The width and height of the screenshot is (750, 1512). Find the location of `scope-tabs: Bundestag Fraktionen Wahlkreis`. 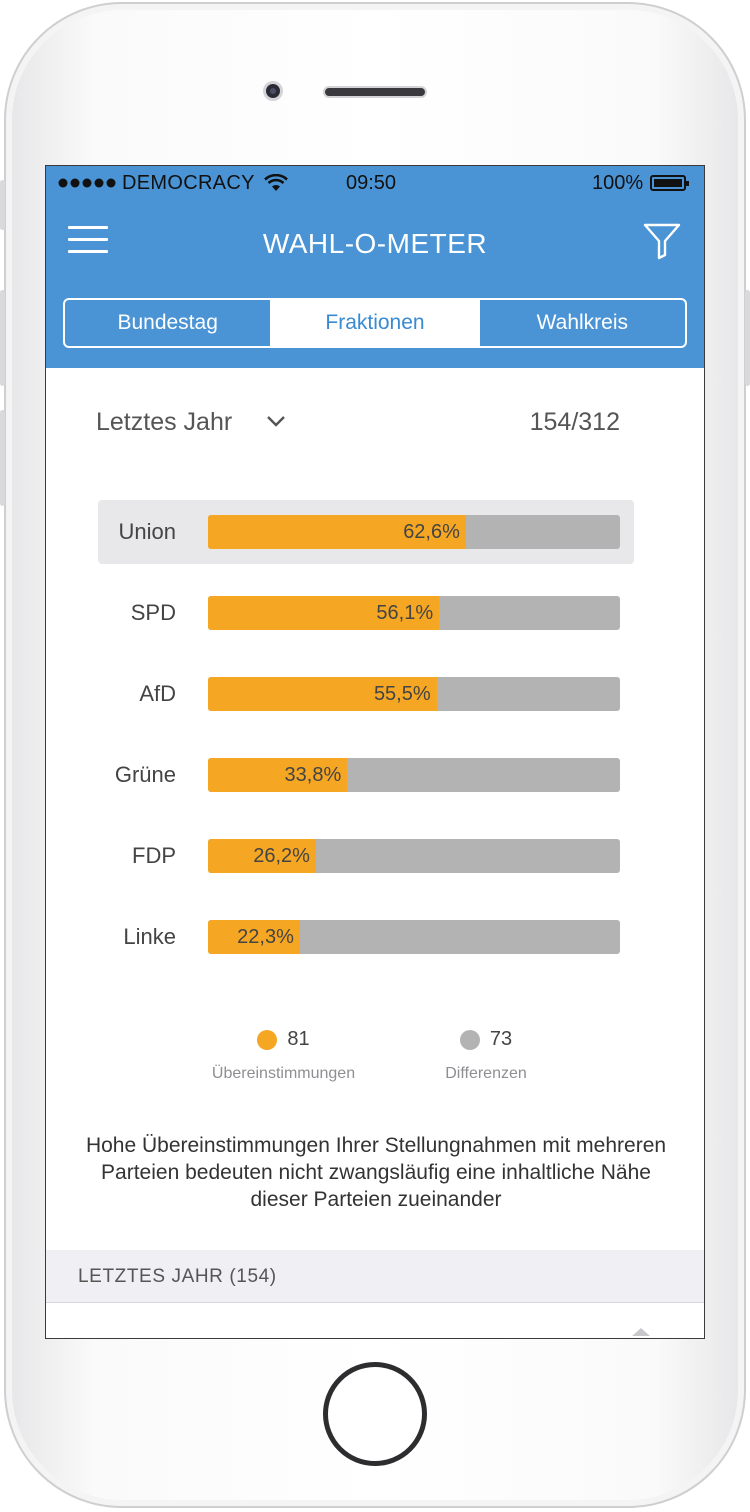

scope-tabs: Bundestag Fraktionen Wahlkreis is located at coordinates (375, 323).